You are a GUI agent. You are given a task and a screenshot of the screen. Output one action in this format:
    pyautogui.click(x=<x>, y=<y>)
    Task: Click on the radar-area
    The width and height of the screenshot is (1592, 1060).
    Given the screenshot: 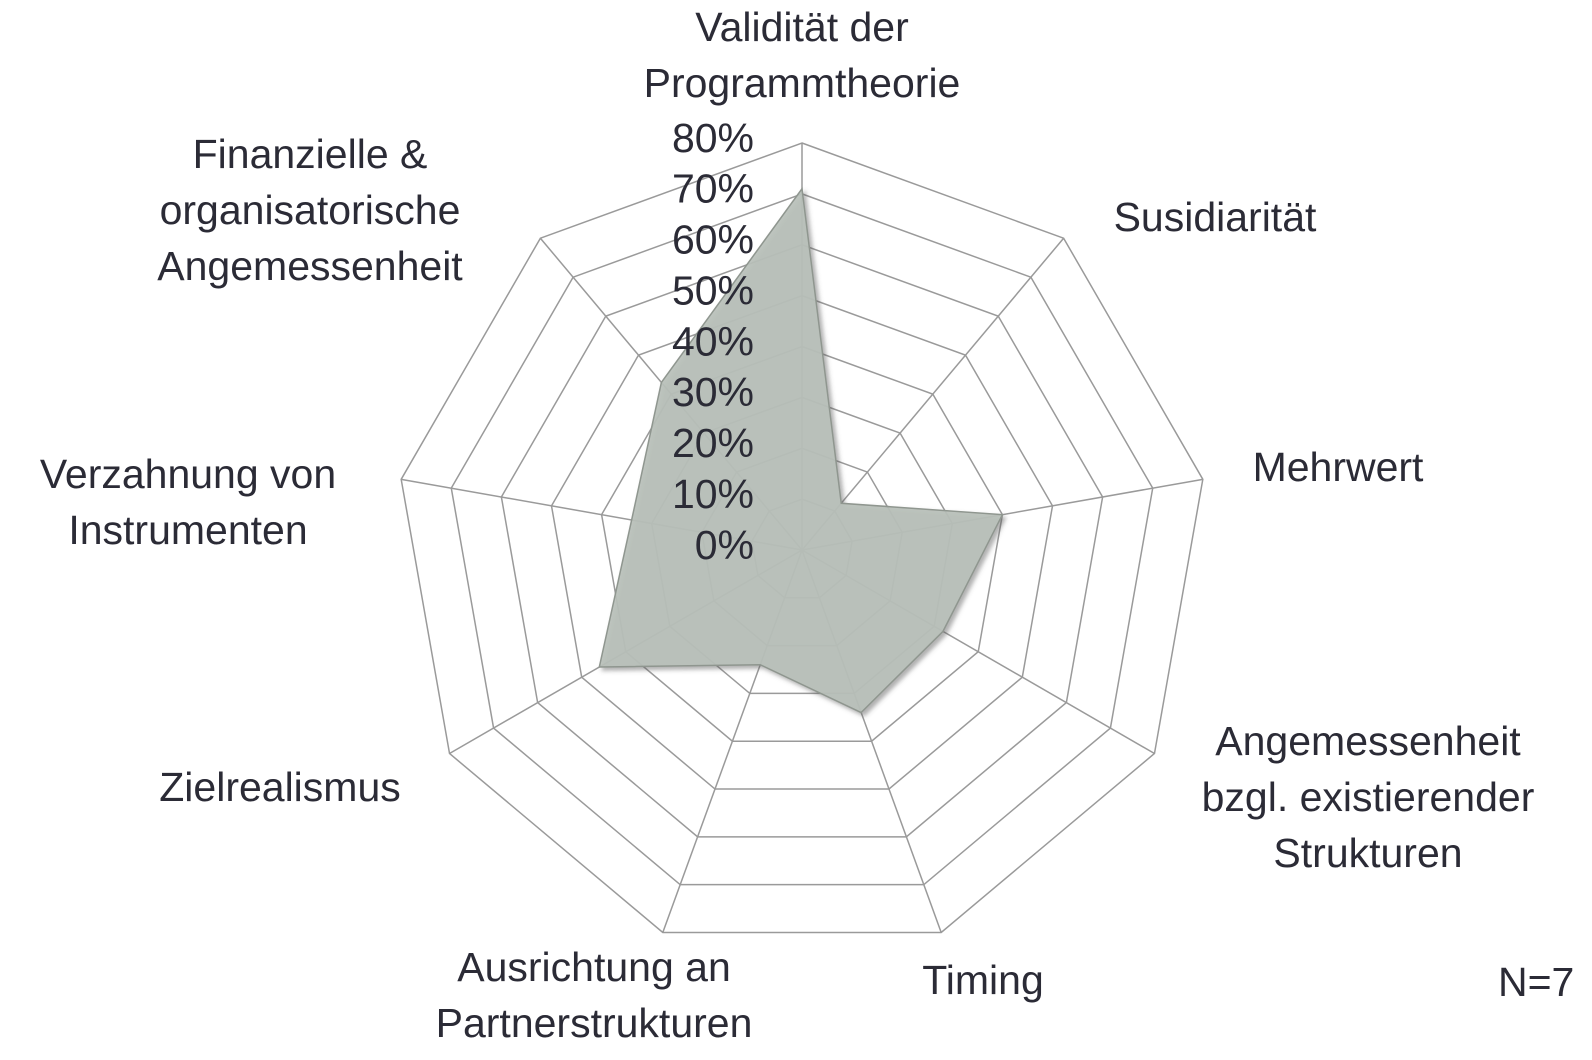 What is the action you would take?
    pyautogui.click(x=801, y=450)
    